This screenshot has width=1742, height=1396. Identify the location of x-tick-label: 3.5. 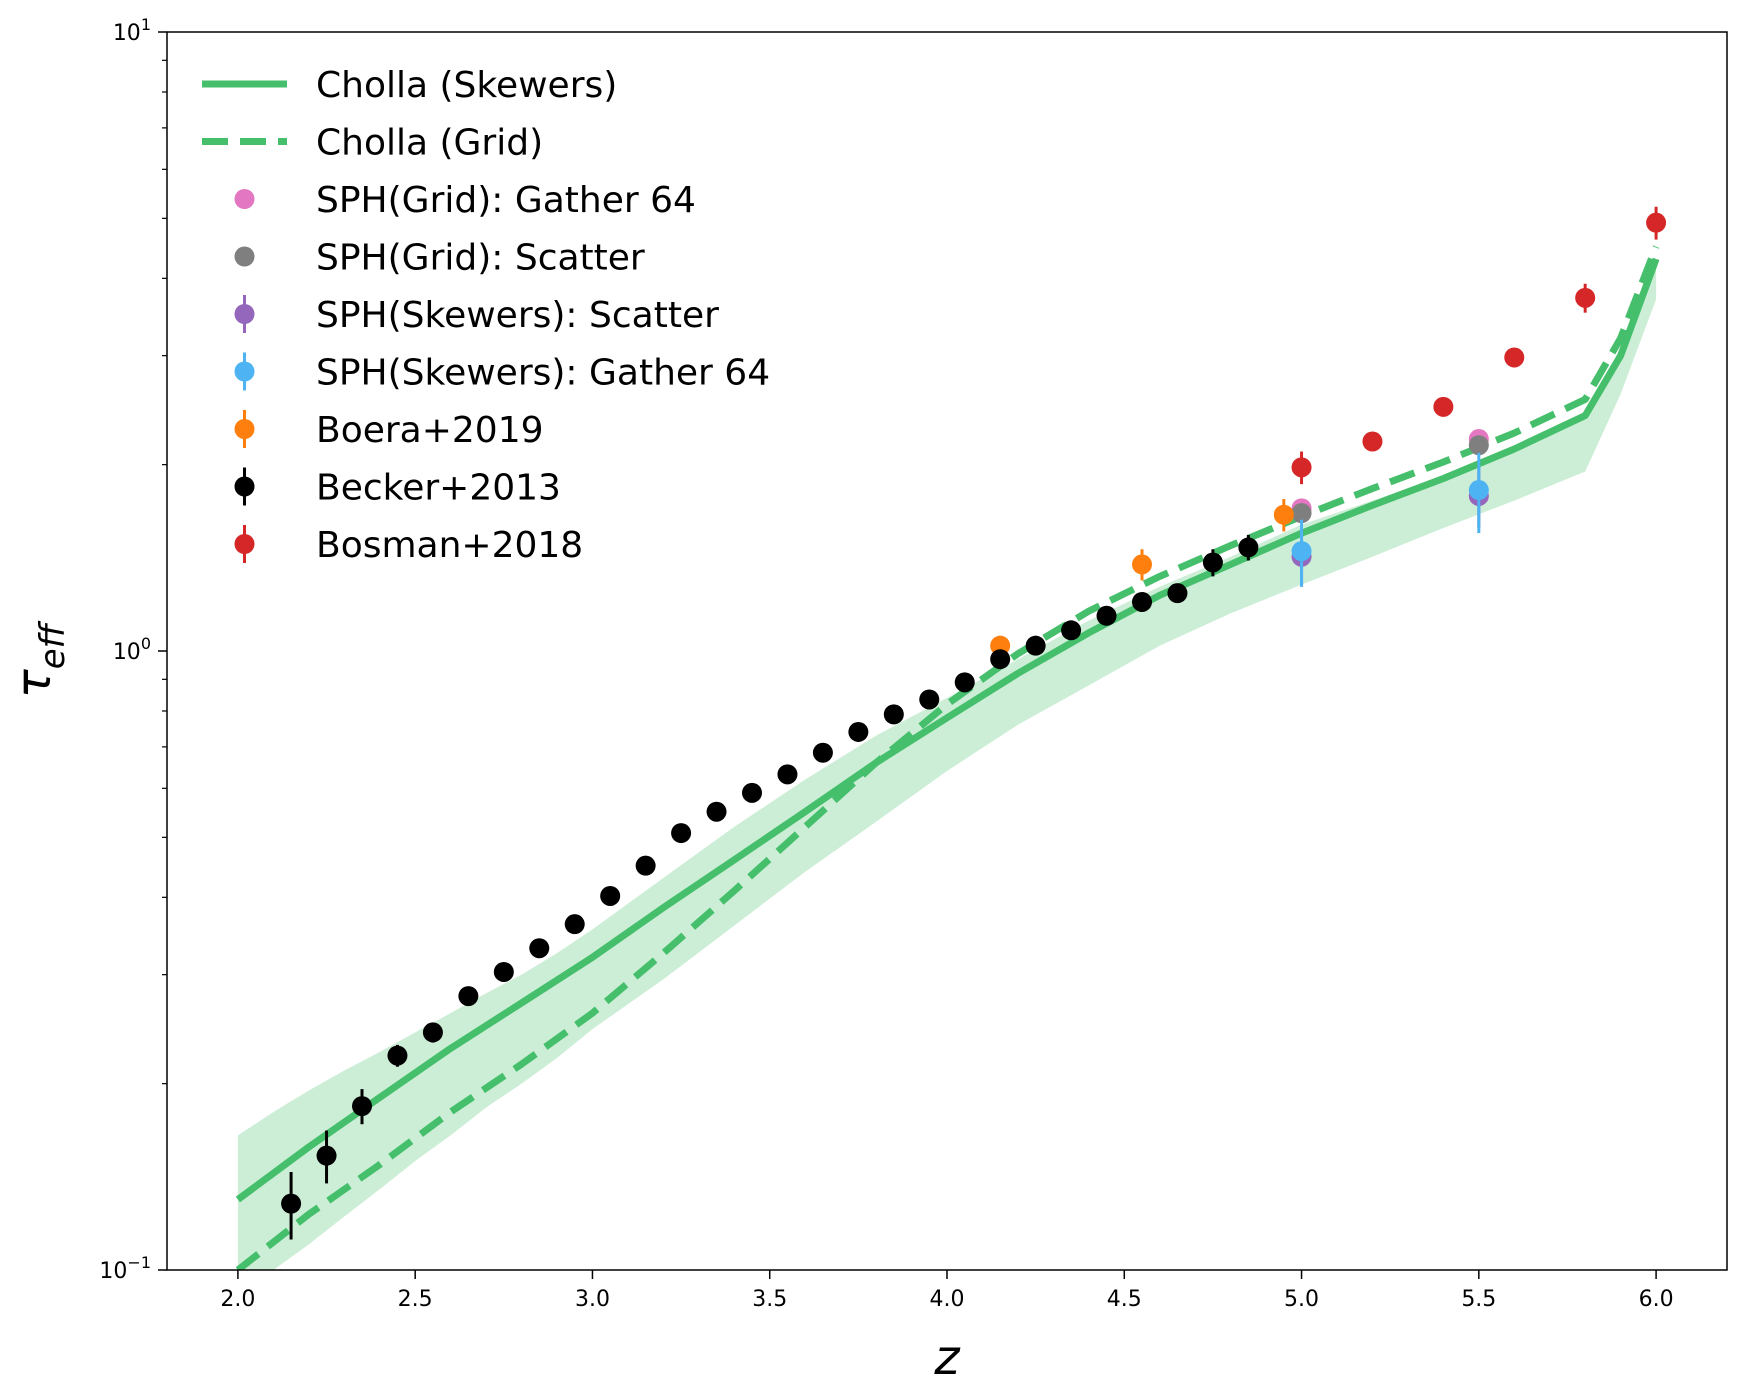
(769, 1299).